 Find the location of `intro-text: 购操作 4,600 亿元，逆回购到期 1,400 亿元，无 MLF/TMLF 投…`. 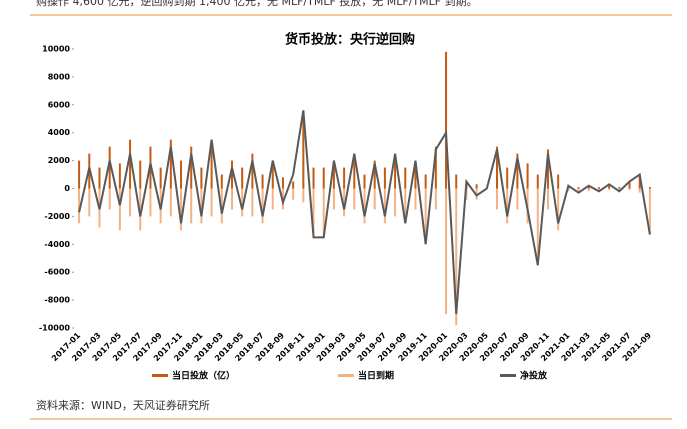

intro-text: 购操作 4,600 亿元，逆回购到期 1,400 亿元，无 MLF/TMLF 投… is located at coordinates (257, 4).